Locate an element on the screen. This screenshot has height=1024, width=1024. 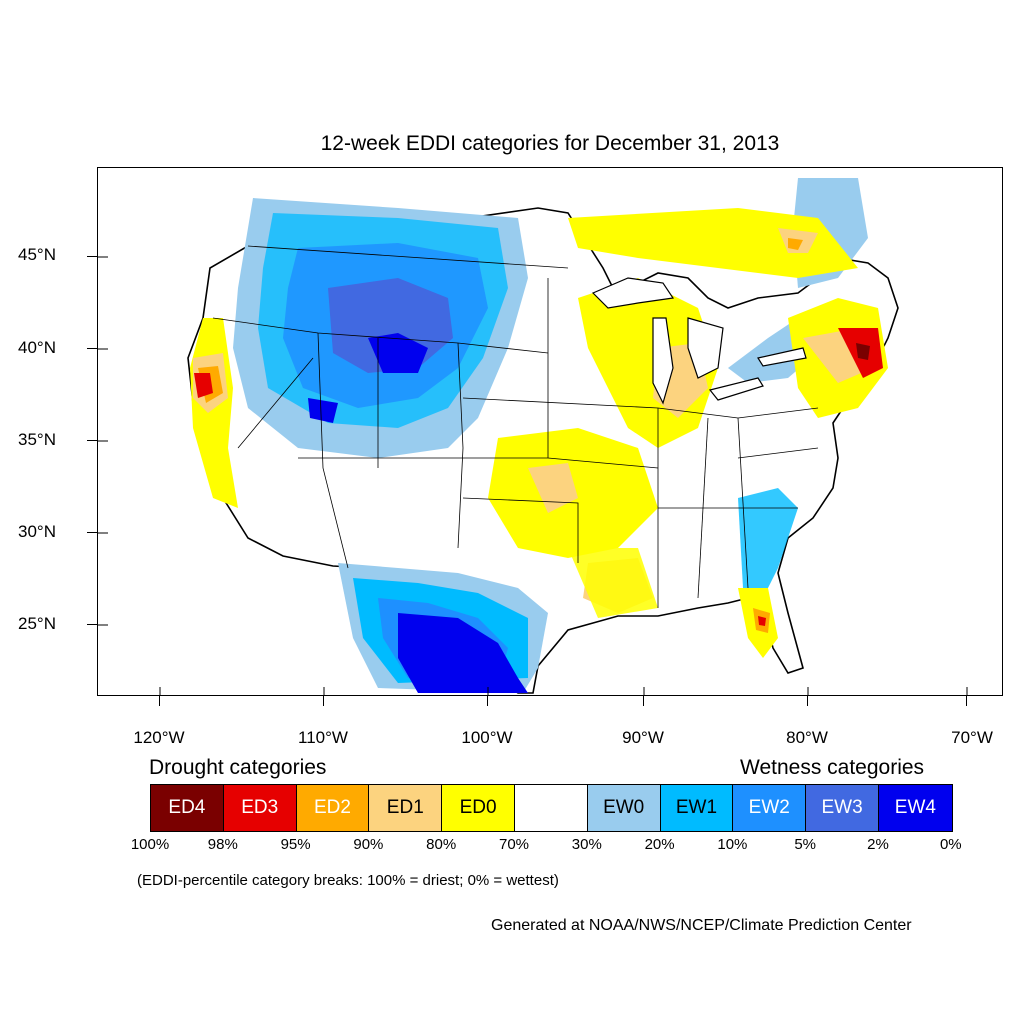
lake-huron is located at coordinates (705, 348).